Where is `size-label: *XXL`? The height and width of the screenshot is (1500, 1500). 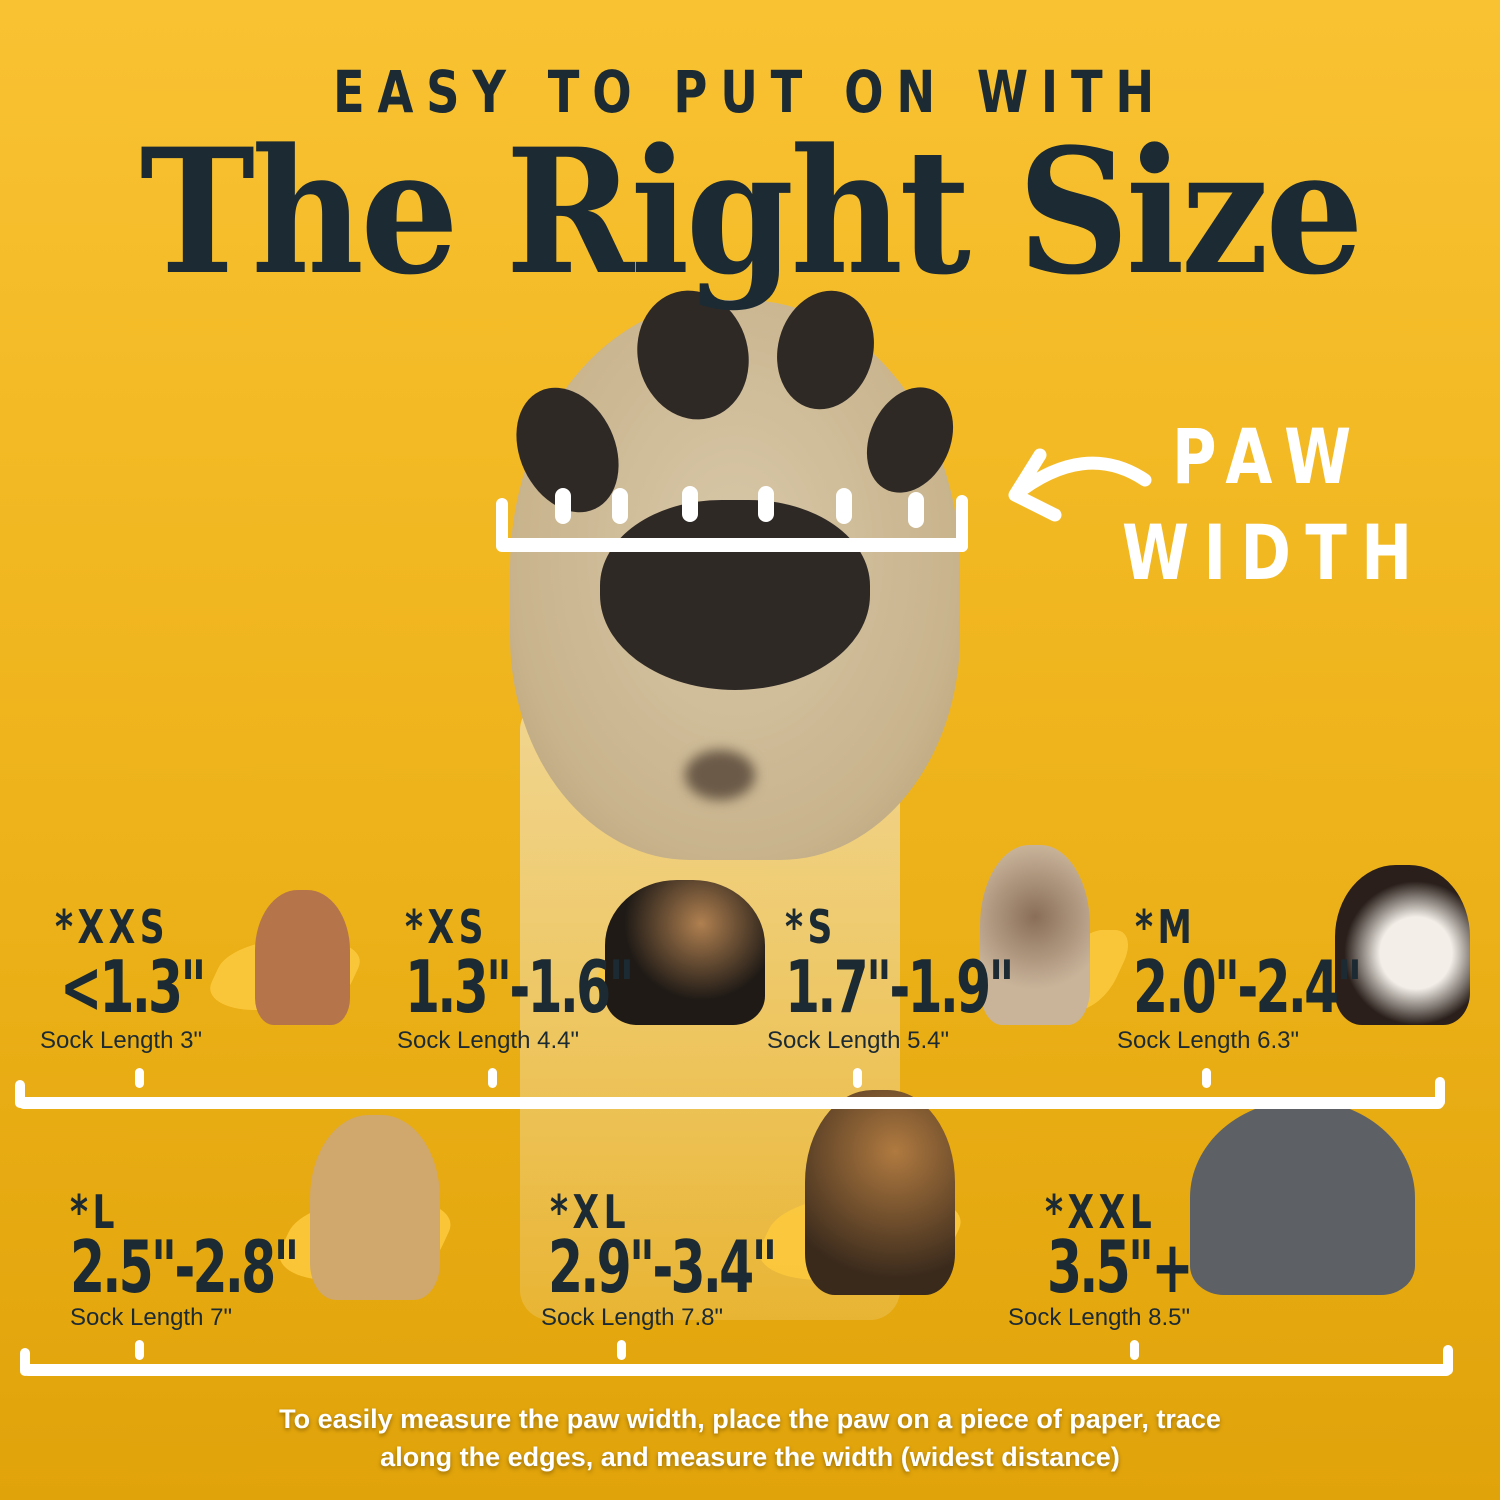
size-label: *XXL is located at coordinates (1101, 1212).